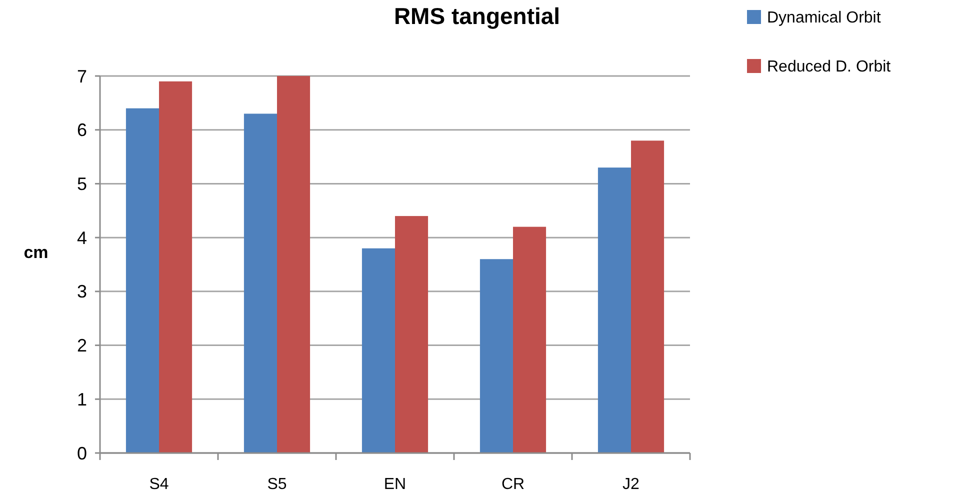 Image resolution: width=953 pixels, height=502 pixels. I want to click on legend-label: Dynamical Orbit, so click(824, 18).